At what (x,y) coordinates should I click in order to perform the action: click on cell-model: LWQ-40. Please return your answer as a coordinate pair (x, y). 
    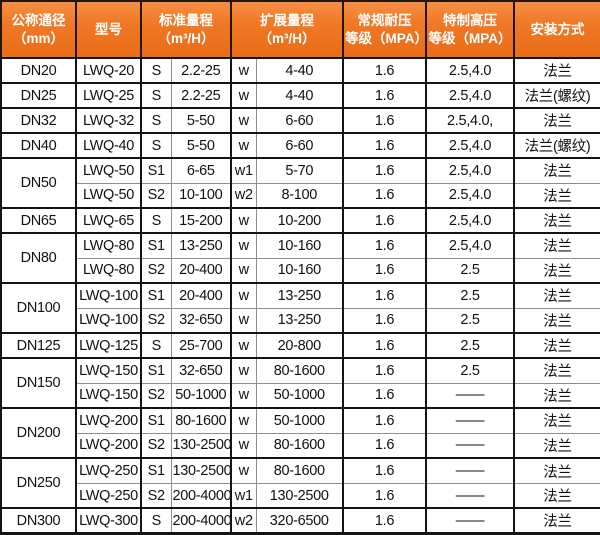
    Looking at the image, I should click on (108, 145).